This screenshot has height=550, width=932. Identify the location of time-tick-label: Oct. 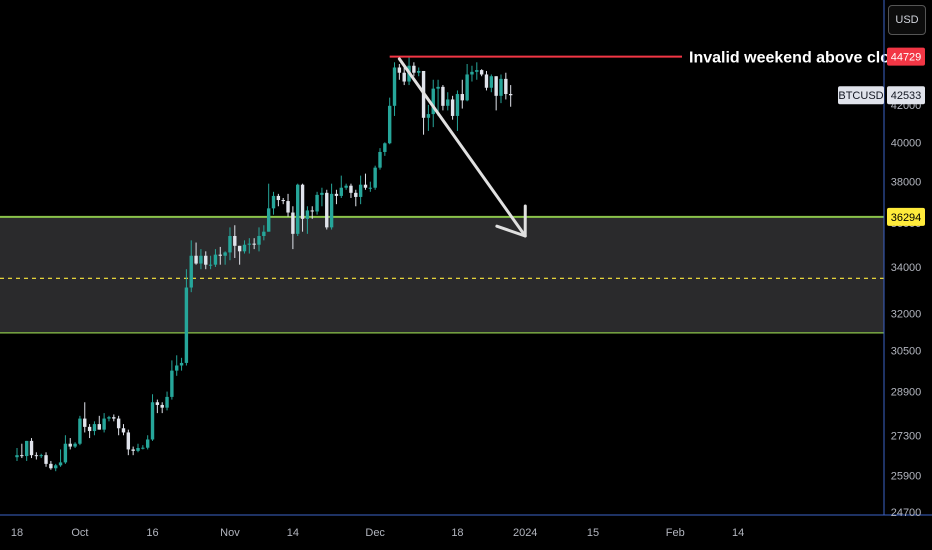
(79, 533).